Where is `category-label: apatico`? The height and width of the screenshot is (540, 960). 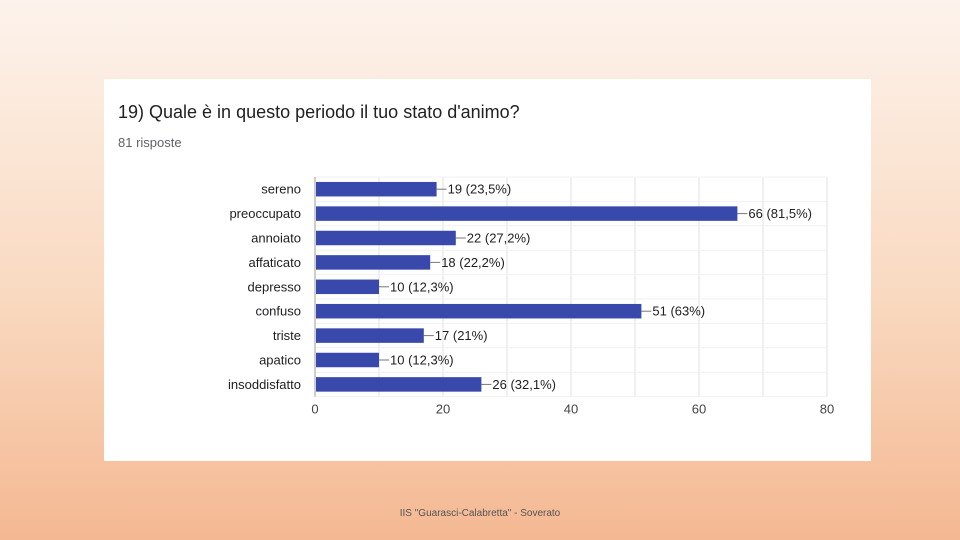 category-label: apatico is located at coordinates (280, 360).